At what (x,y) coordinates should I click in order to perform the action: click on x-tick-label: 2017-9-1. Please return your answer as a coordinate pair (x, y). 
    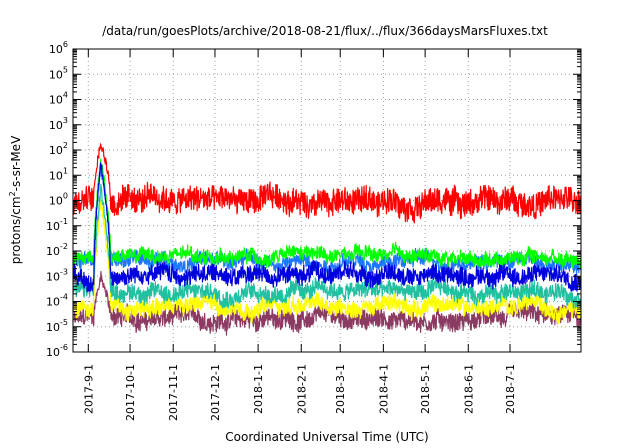
    Looking at the image, I should click on (88, 389).